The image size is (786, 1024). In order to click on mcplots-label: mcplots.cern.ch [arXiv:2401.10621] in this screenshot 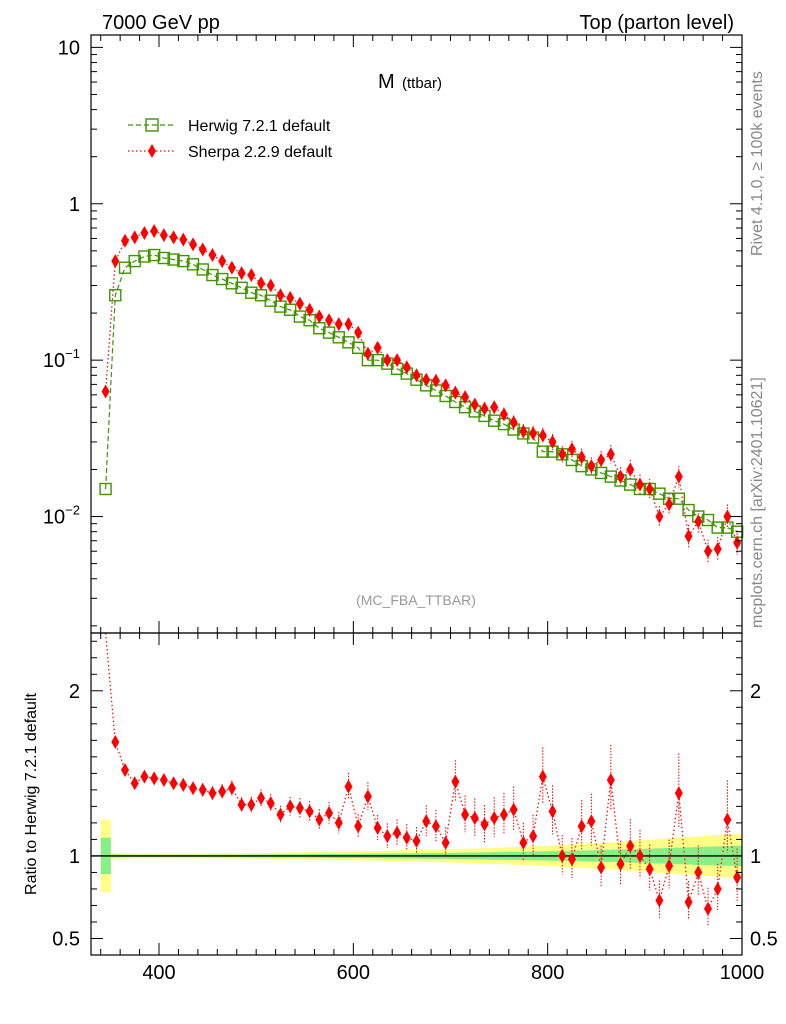, I will do `click(757, 502)`.